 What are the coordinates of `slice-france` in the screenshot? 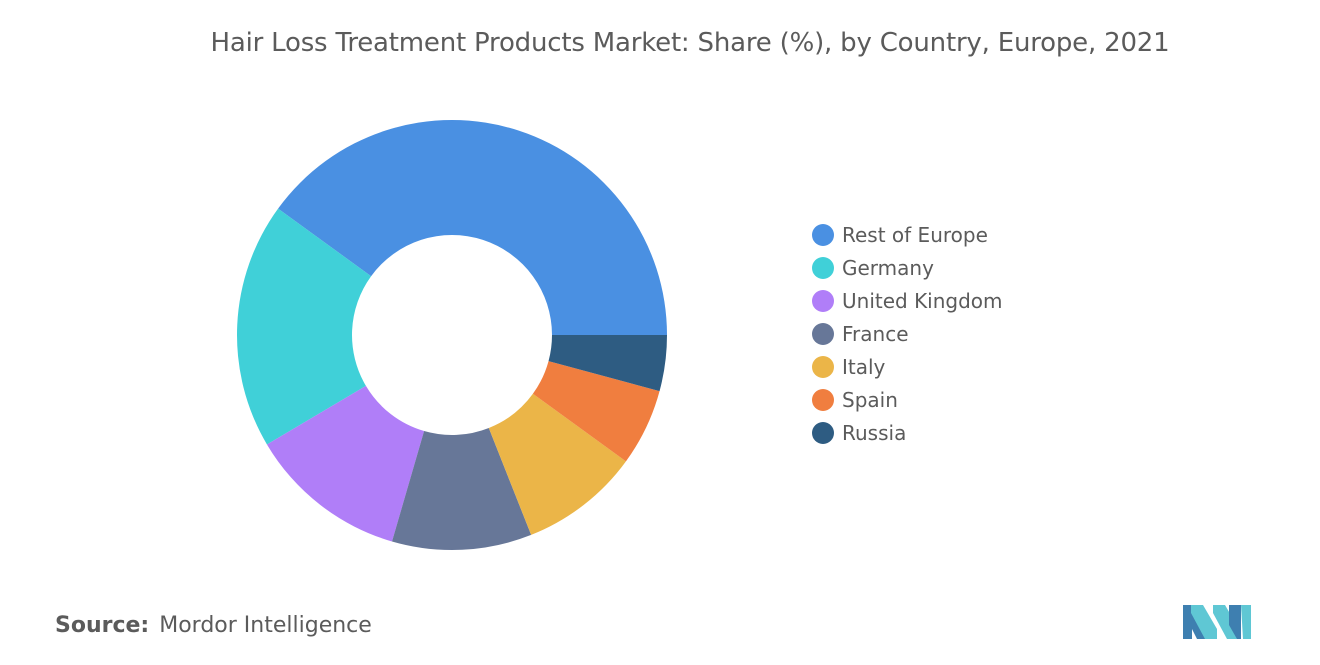 It's located at (462, 488).